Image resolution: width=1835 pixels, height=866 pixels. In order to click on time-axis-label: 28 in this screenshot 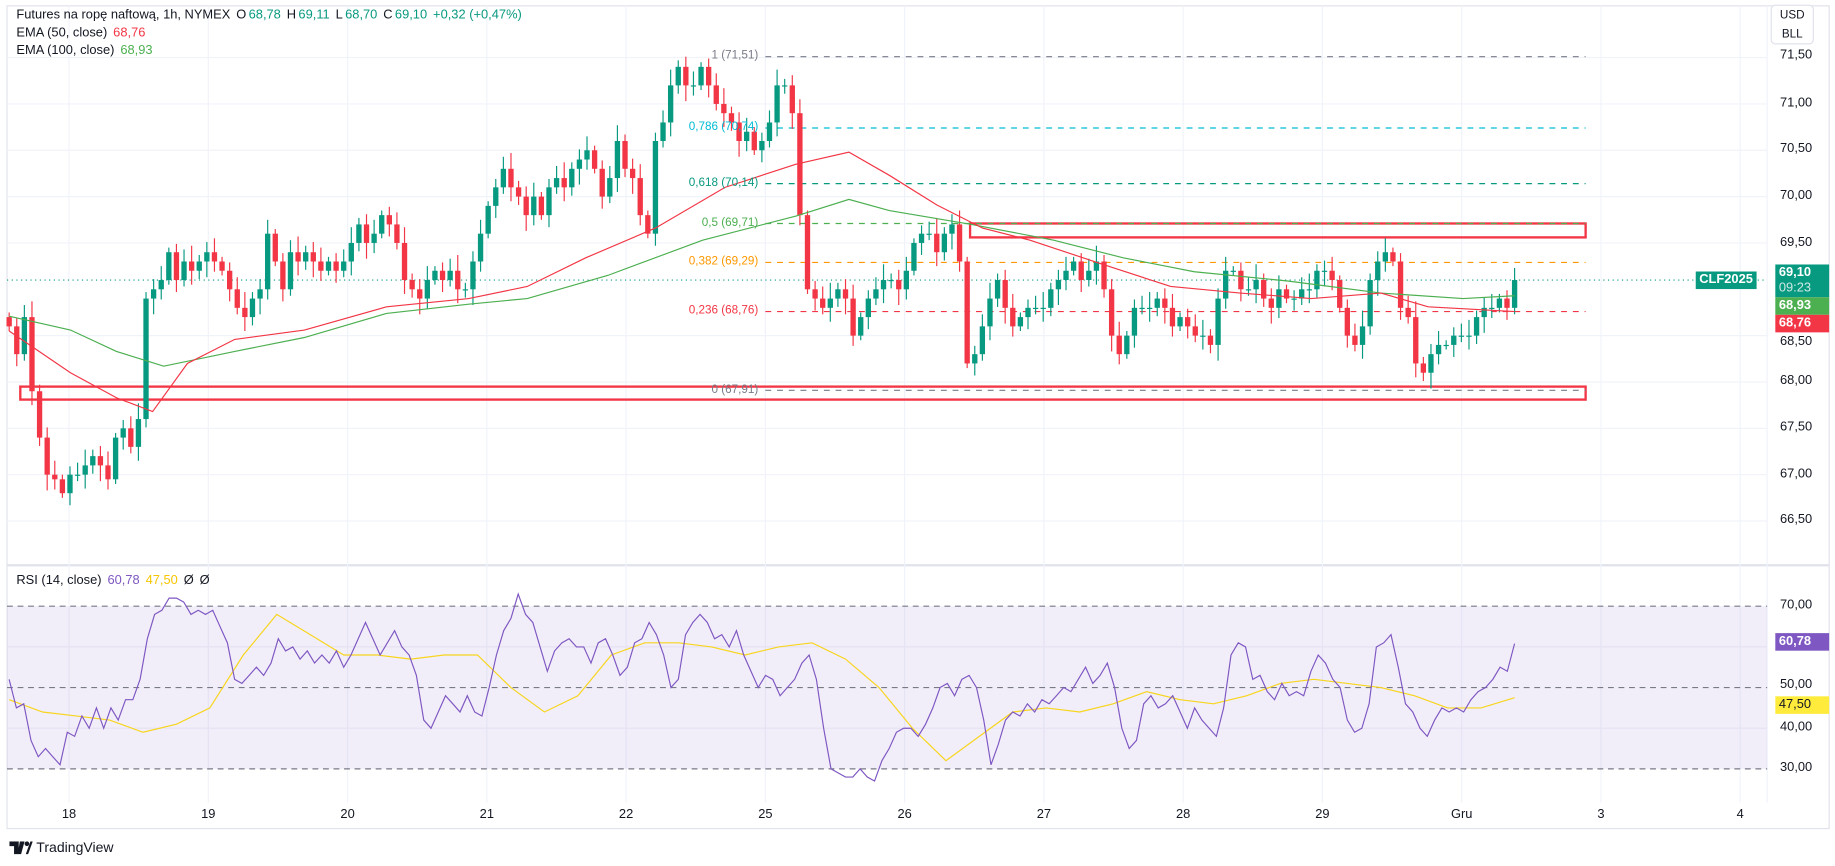, I will do `click(1183, 814)`.